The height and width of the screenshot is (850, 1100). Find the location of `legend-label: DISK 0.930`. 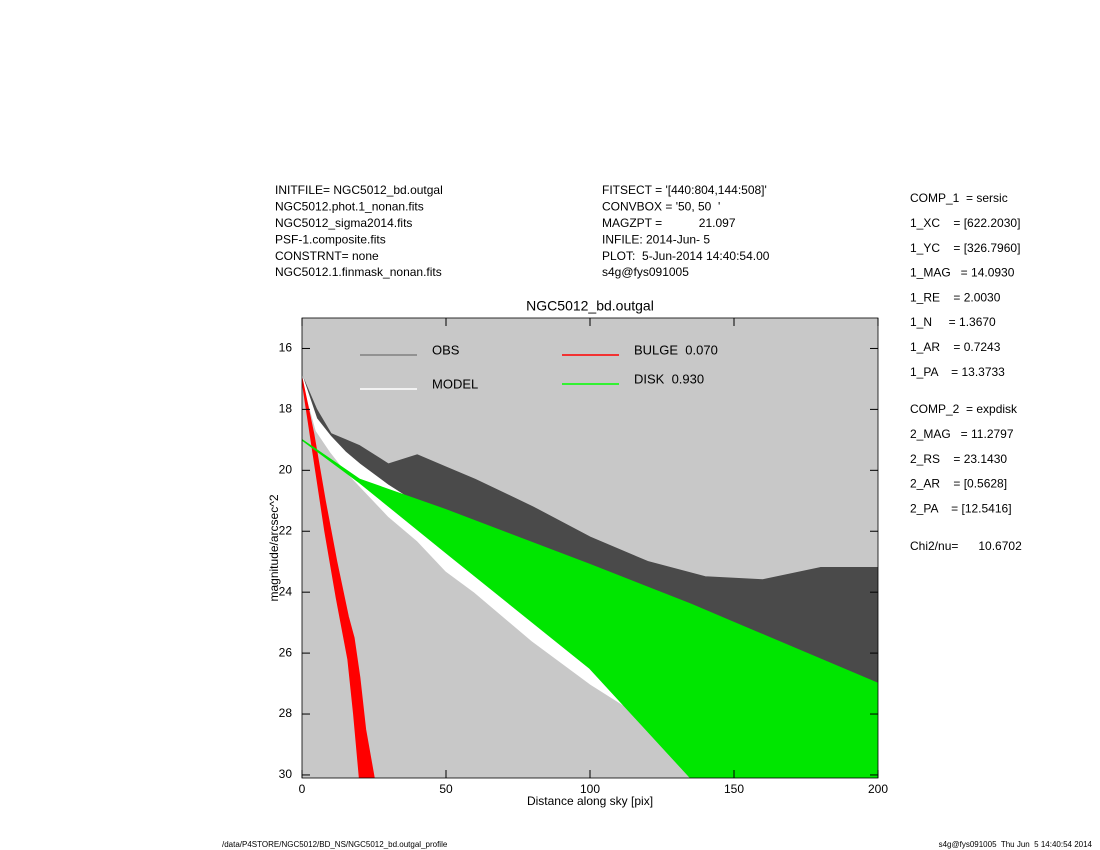

legend-label: DISK 0.930 is located at coordinates (669, 378).